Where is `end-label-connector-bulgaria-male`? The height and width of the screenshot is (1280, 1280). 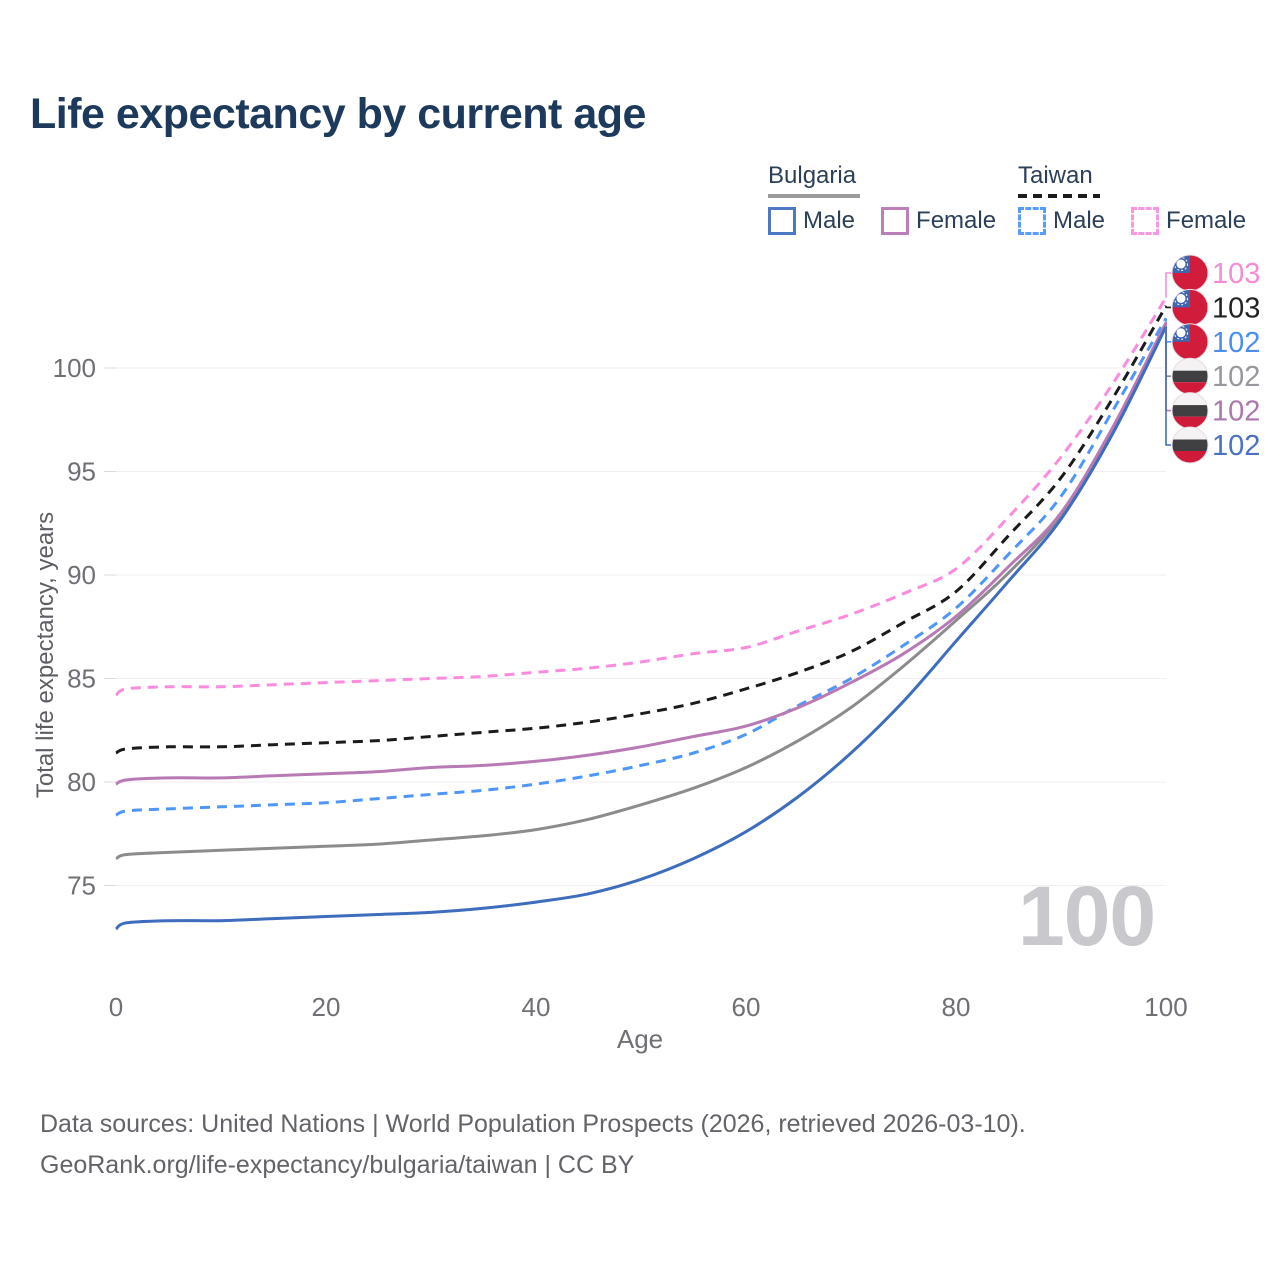 end-label-connector-bulgaria-male is located at coordinates (1168, 386).